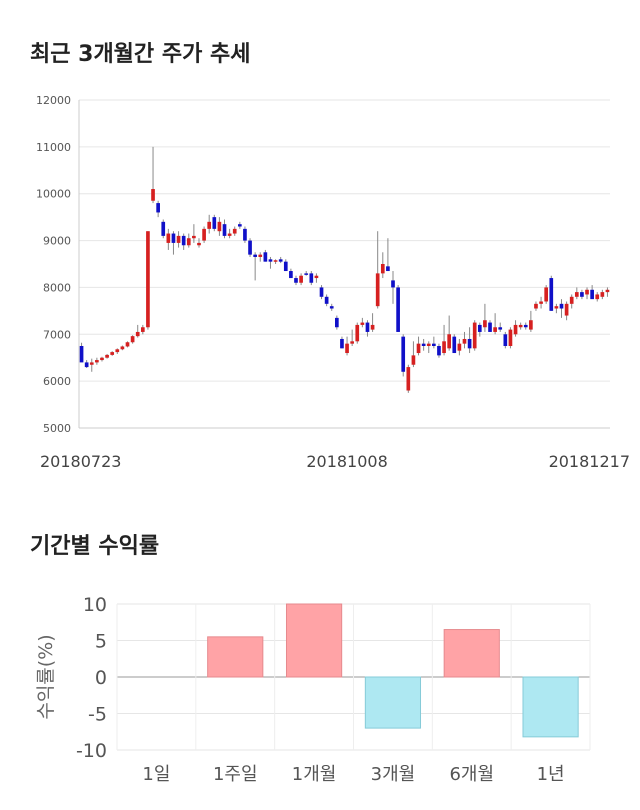 This screenshot has height=810, width=640. What do you see at coordinates (53, 194) in the screenshot?
I see `price-y-tick-label: 10000` at bounding box center [53, 194].